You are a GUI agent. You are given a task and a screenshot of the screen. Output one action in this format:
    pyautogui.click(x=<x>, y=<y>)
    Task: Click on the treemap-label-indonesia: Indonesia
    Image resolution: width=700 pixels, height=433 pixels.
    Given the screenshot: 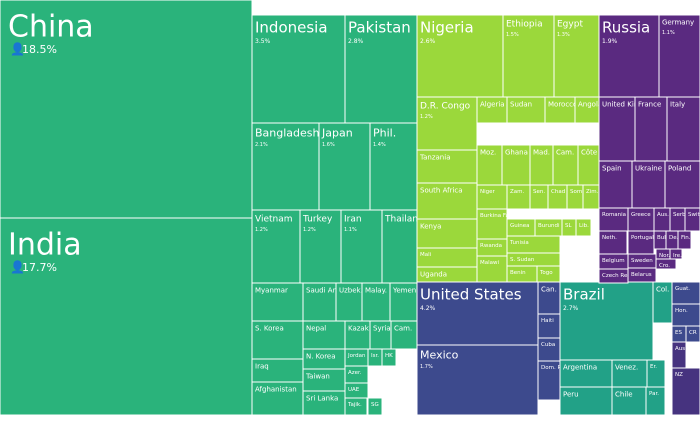 What is the action you would take?
    pyautogui.click(x=291, y=27)
    